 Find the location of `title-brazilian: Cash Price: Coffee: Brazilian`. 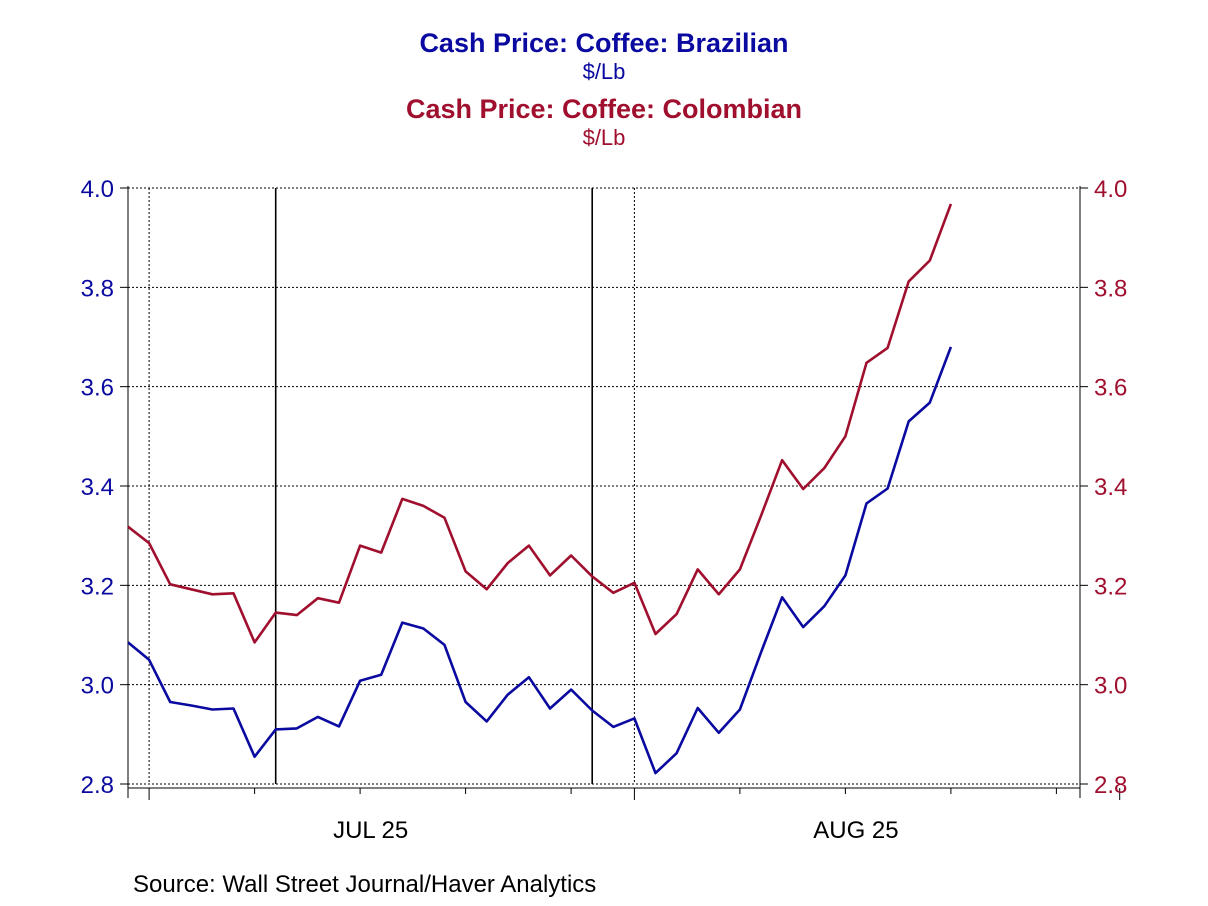

title-brazilian: Cash Price: Coffee: Brazilian is located at coordinates (604, 43).